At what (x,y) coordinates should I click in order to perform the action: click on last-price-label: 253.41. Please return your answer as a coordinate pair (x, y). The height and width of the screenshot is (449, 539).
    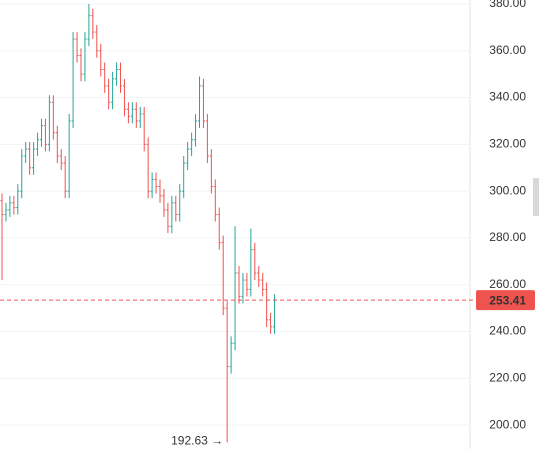
    Looking at the image, I should click on (507, 300).